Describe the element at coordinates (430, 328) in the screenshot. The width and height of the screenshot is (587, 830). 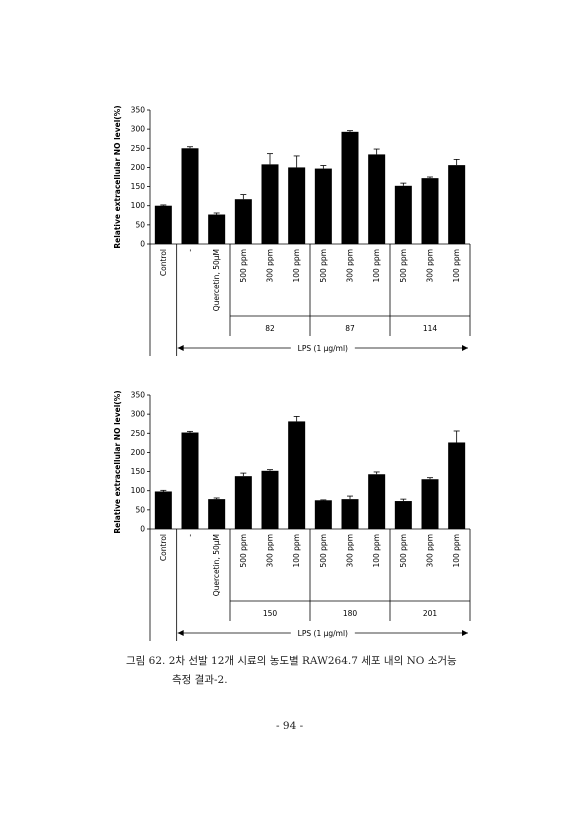
I see `group-label: 114` at that location.